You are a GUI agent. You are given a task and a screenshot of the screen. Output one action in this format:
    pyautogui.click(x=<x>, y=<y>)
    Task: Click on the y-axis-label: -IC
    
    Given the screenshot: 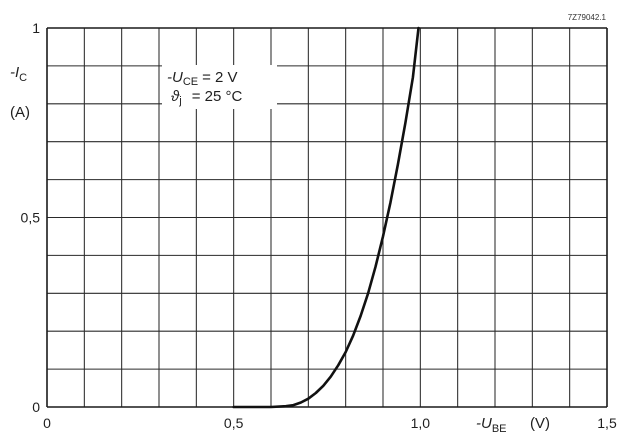 What is the action you would take?
    pyautogui.click(x=18, y=74)
    